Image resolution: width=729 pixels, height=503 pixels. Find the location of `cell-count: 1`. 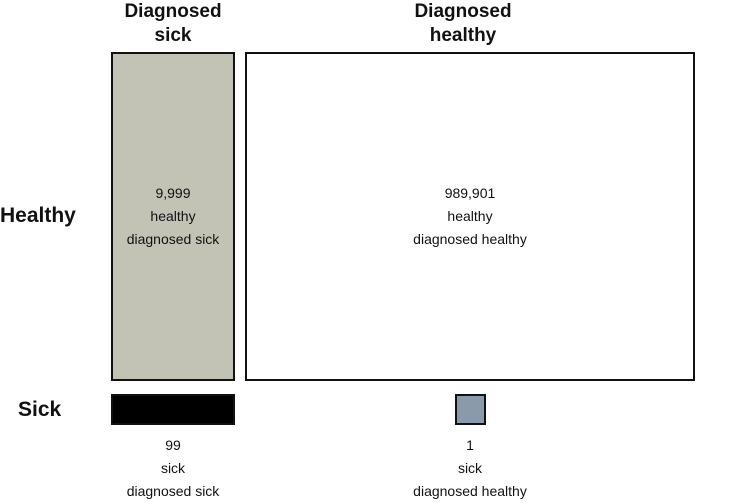

cell-count: 1 is located at coordinates (470, 445).